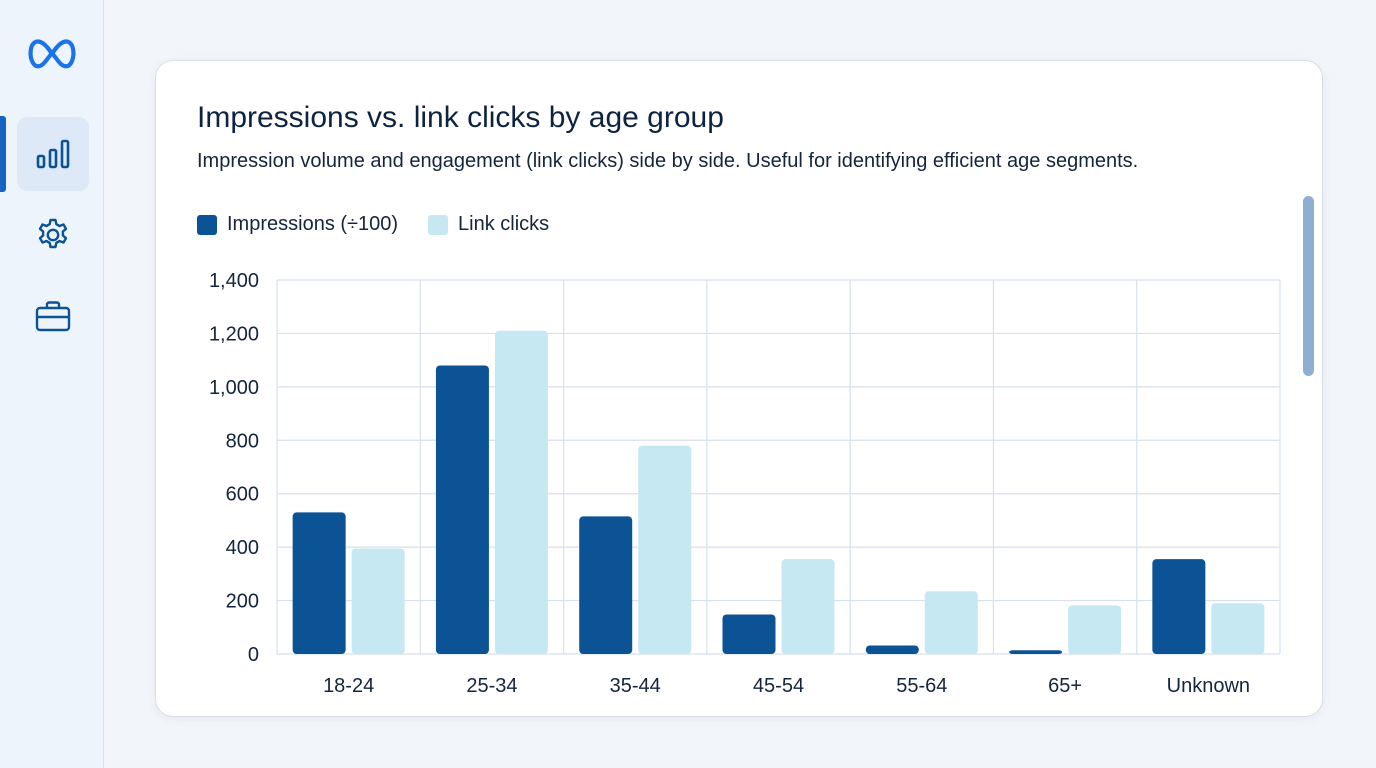  I want to click on sidebar-item-settings, so click(53, 235).